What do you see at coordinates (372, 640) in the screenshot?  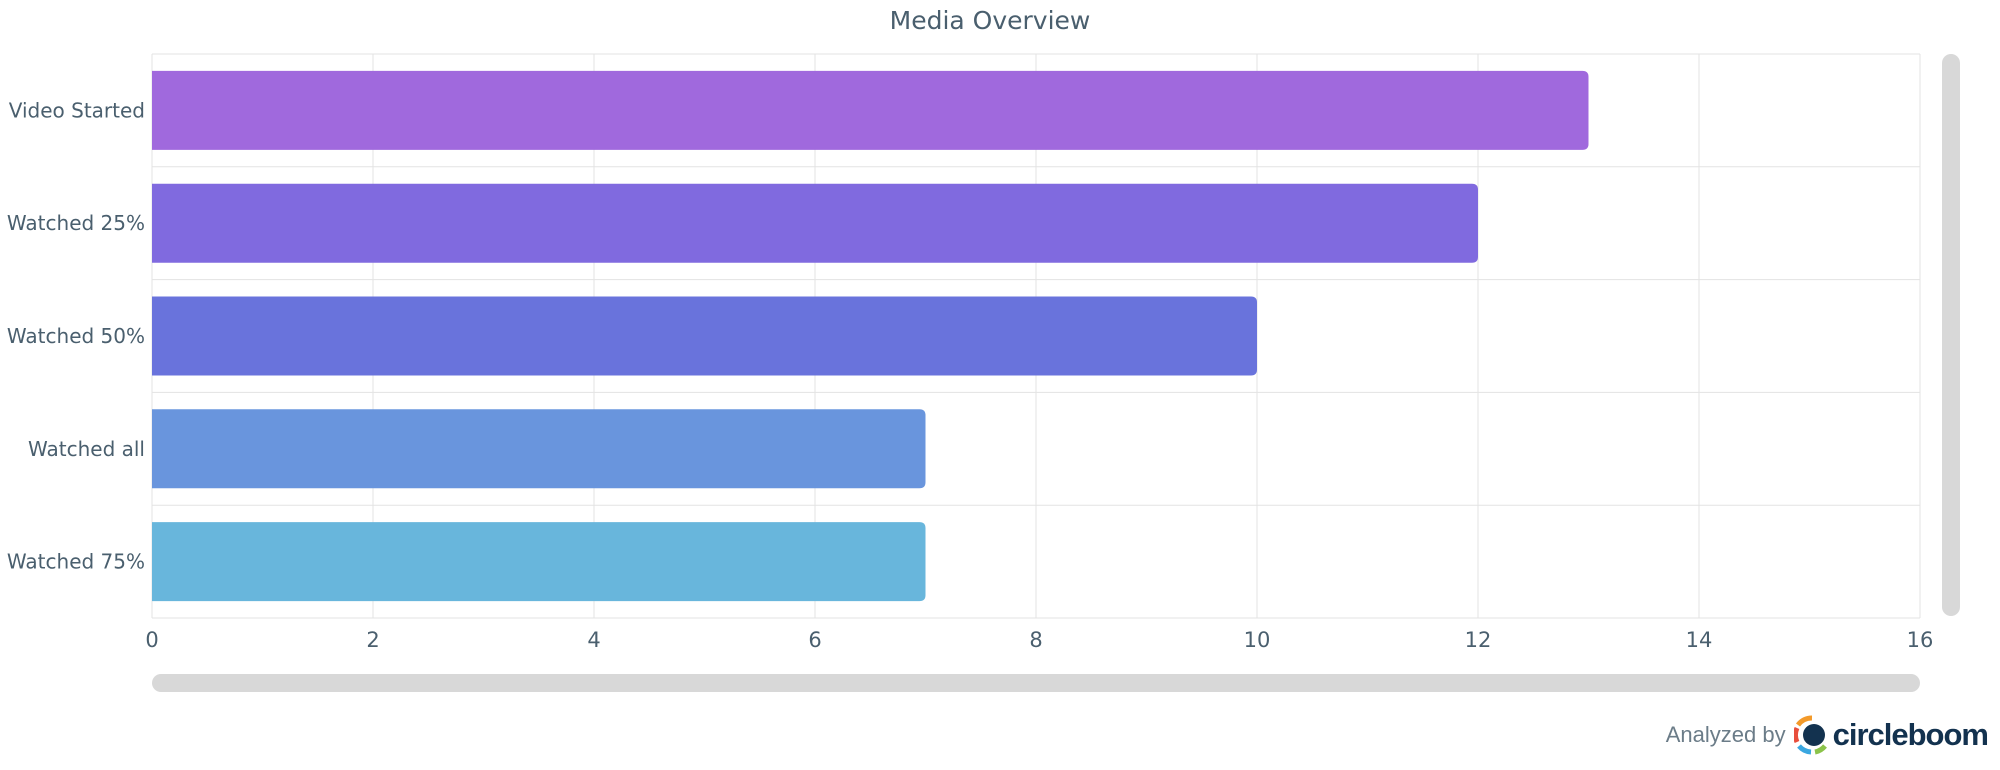 I see `x-tick-label: 2` at bounding box center [372, 640].